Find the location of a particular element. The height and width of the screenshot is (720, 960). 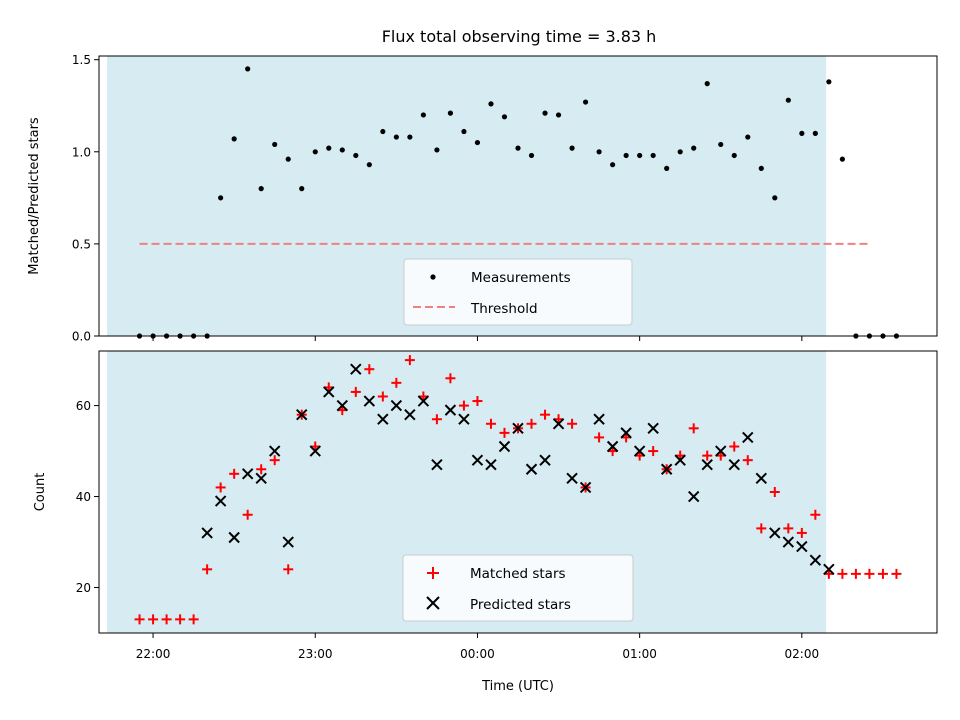

legend-predicted-marker is located at coordinates (433, 603).